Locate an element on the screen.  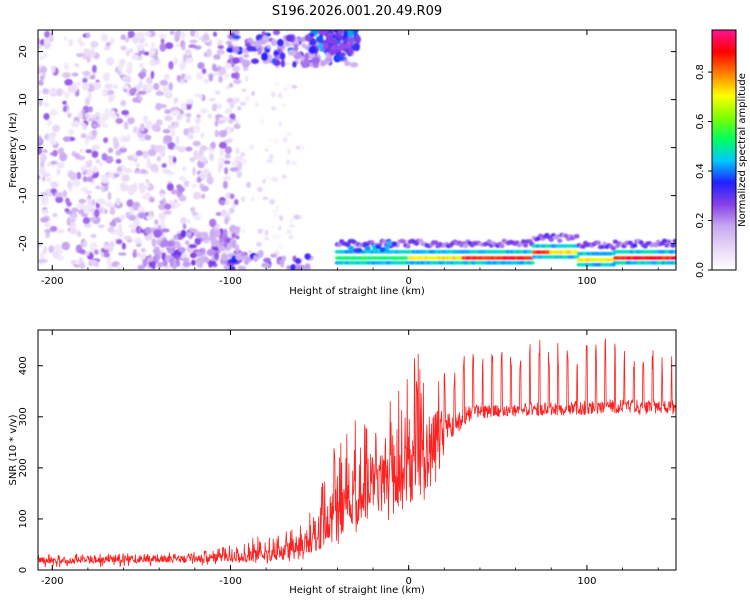
colorbar-tick-label: 0.4 is located at coordinates (700, 171).